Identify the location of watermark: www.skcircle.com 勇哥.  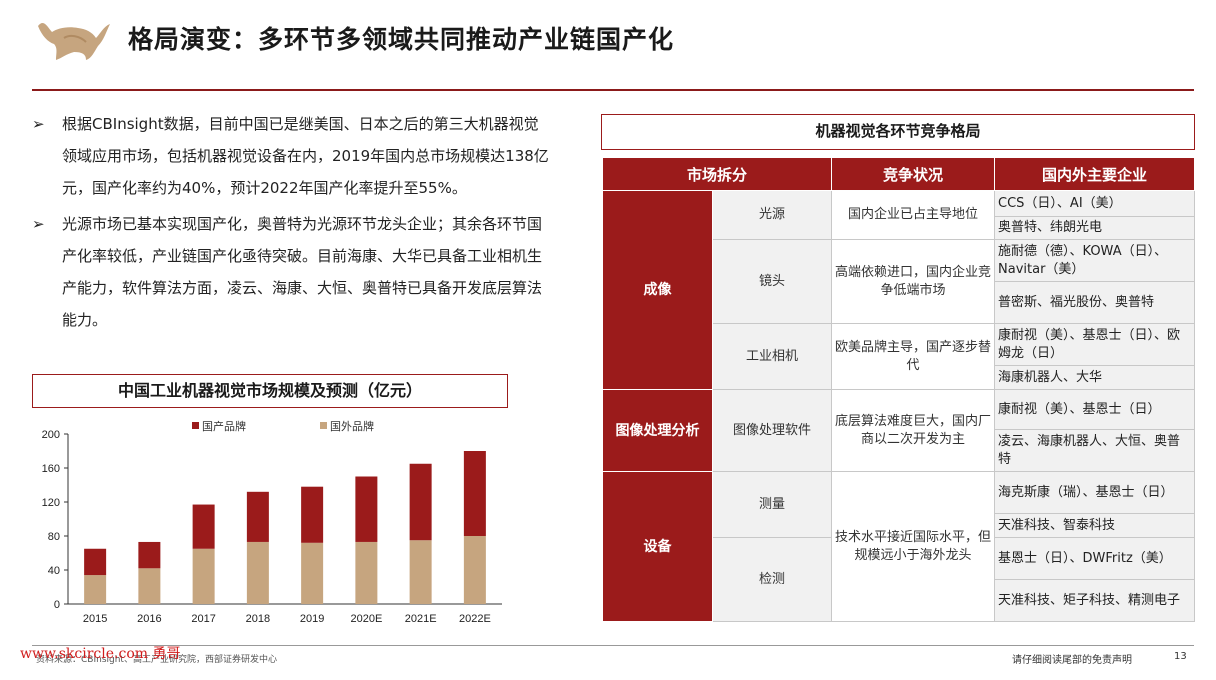
(100, 654).